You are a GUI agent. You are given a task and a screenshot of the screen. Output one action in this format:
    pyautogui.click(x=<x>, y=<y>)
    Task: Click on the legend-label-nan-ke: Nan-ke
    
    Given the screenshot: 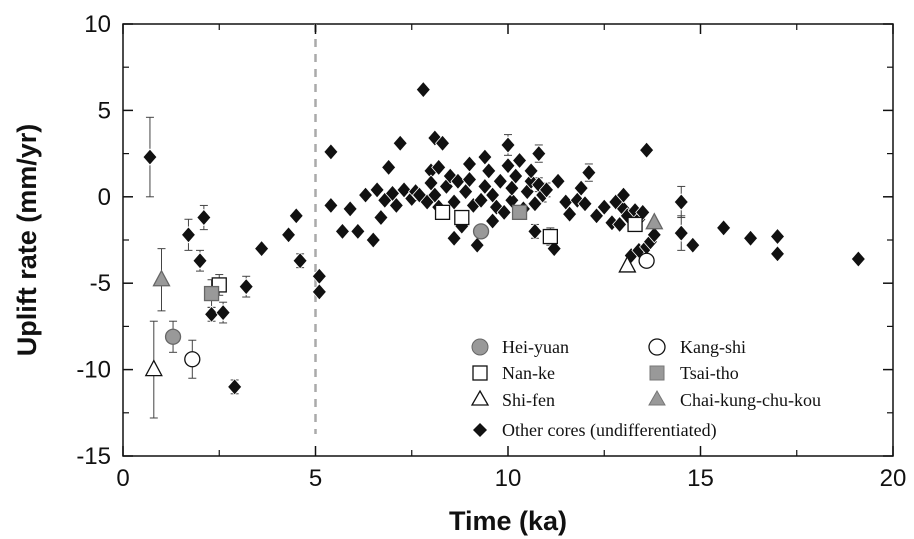 What is the action you would take?
    pyautogui.click(x=528, y=373)
    